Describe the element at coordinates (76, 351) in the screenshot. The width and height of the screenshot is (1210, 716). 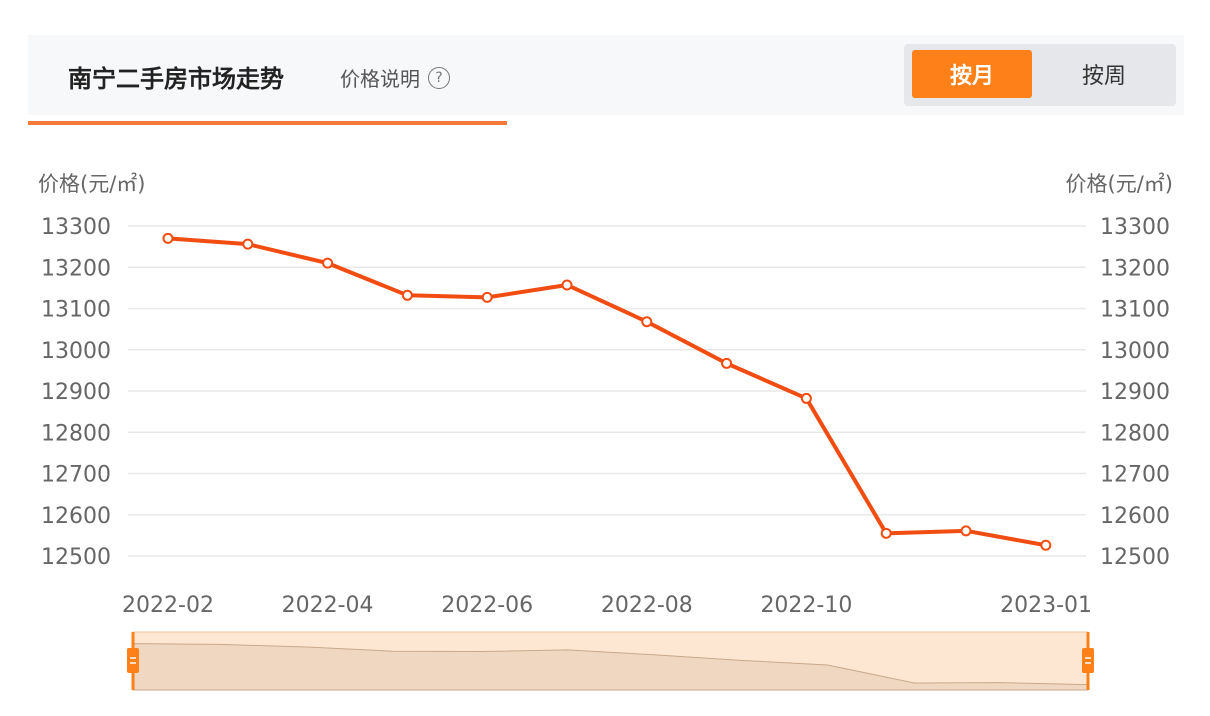
I see `y-tick-label-left: 13000` at that location.